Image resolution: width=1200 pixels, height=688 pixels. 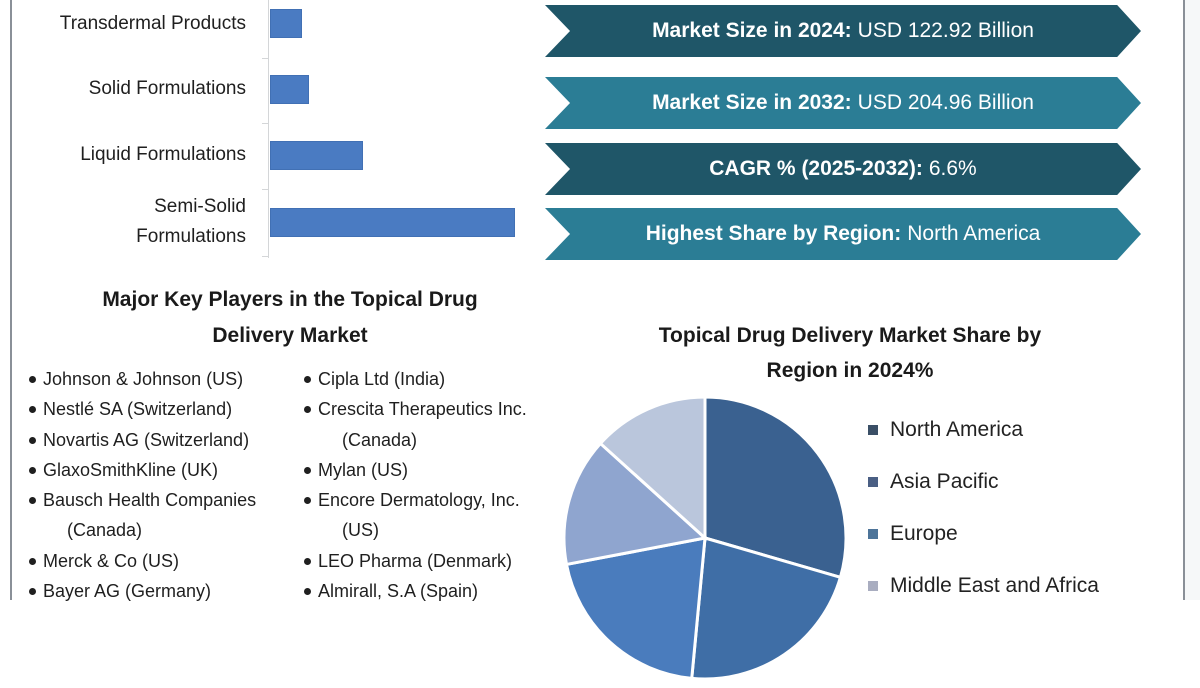 I want to click on banner-key: Market Size in 2032:, so click(x=752, y=102).